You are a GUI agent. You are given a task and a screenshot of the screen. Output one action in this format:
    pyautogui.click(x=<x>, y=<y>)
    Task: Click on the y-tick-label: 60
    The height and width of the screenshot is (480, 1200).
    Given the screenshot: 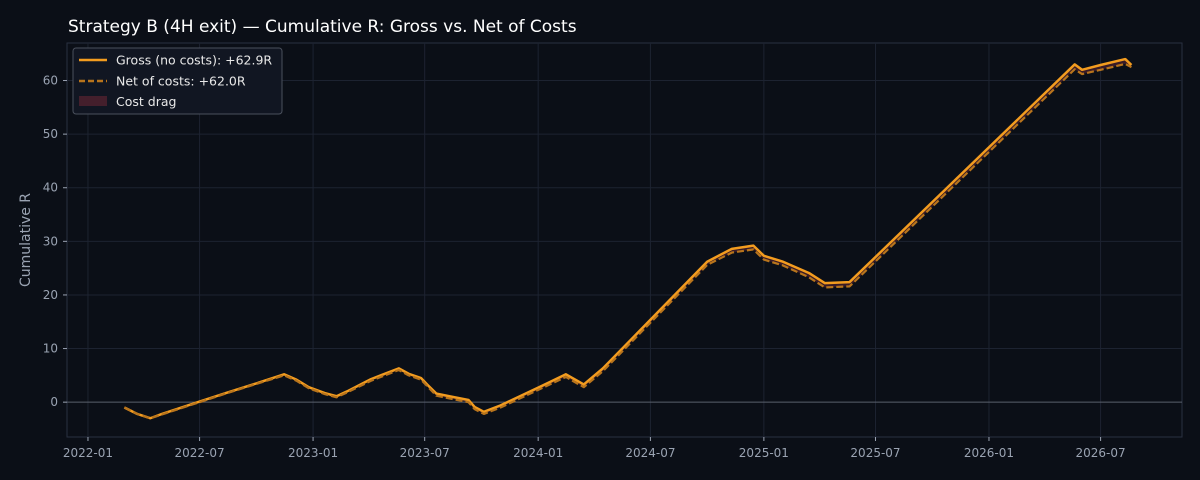 What is the action you would take?
    pyautogui.click(x=50, y=81)
    